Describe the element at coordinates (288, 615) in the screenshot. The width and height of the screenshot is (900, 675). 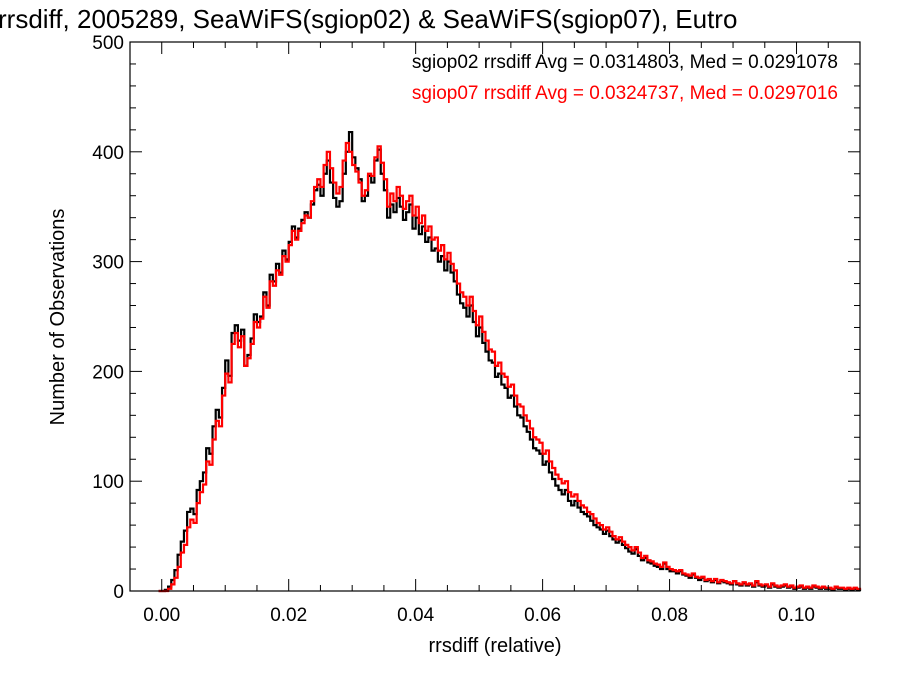
I see `x-tick-label: 0.02` at that location.